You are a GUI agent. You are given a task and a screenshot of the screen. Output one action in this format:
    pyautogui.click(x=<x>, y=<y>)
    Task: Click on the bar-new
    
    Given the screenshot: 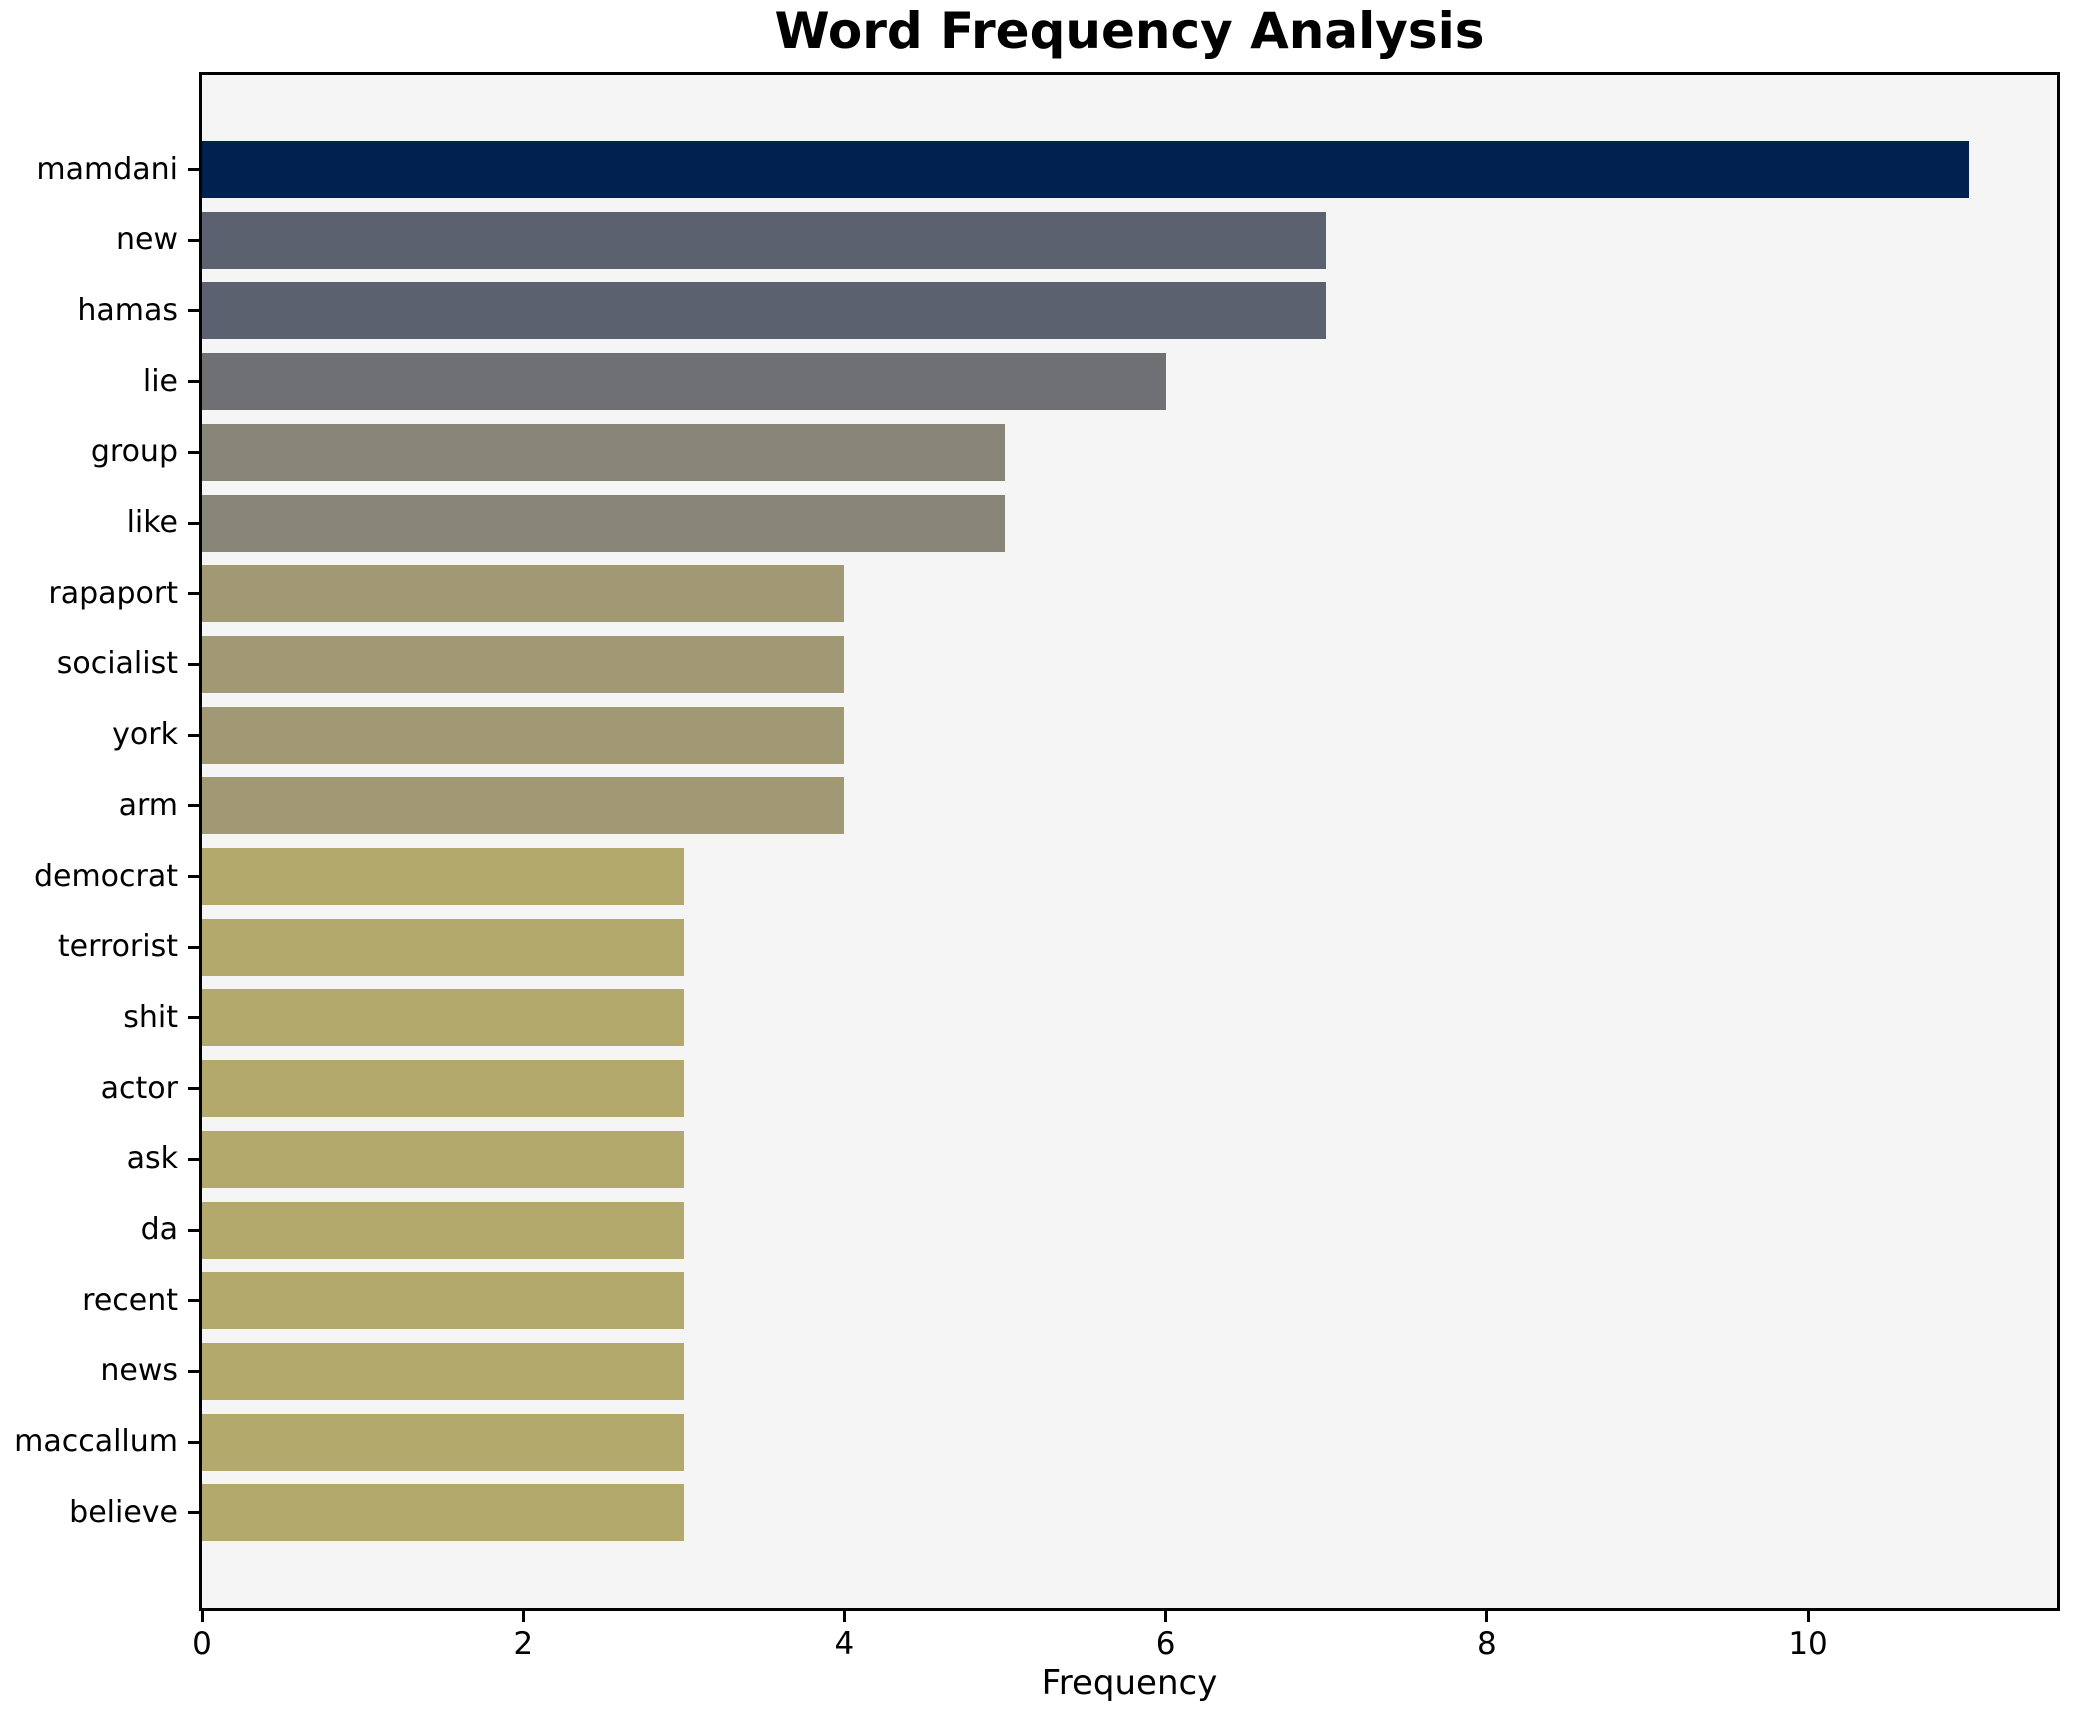 What is the action you would take?
    pyautogui.click(x=764, y=240)
    